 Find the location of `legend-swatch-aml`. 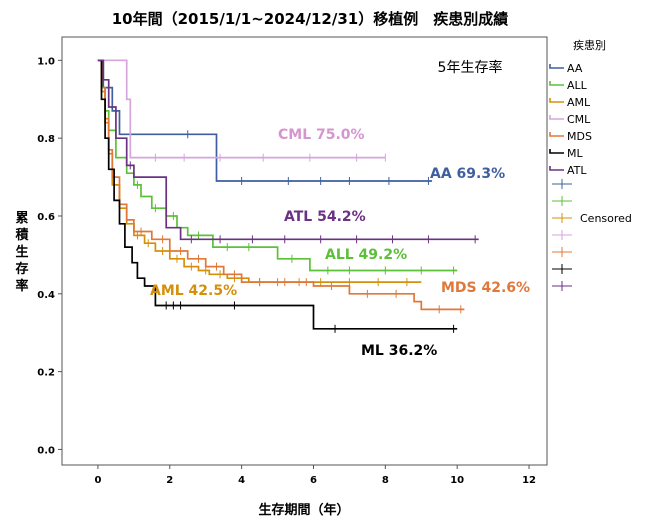

legend-swatch-aml is located at coordinates (556, 100).